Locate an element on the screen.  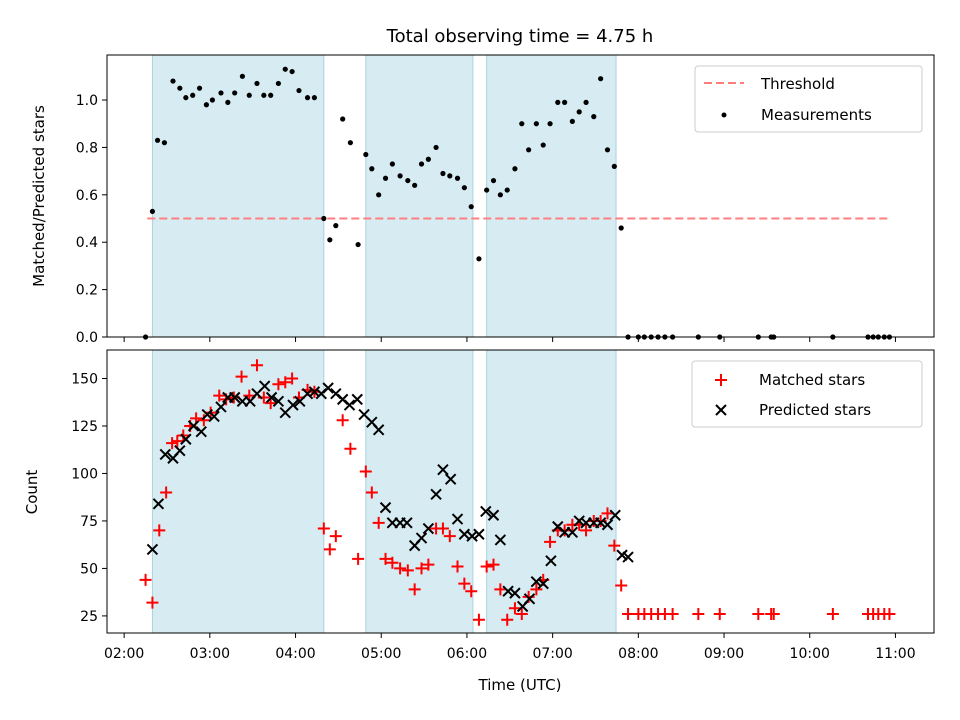
count-y-axis: 25 50 75 100 125 150 is located at coordinates (89, 498).